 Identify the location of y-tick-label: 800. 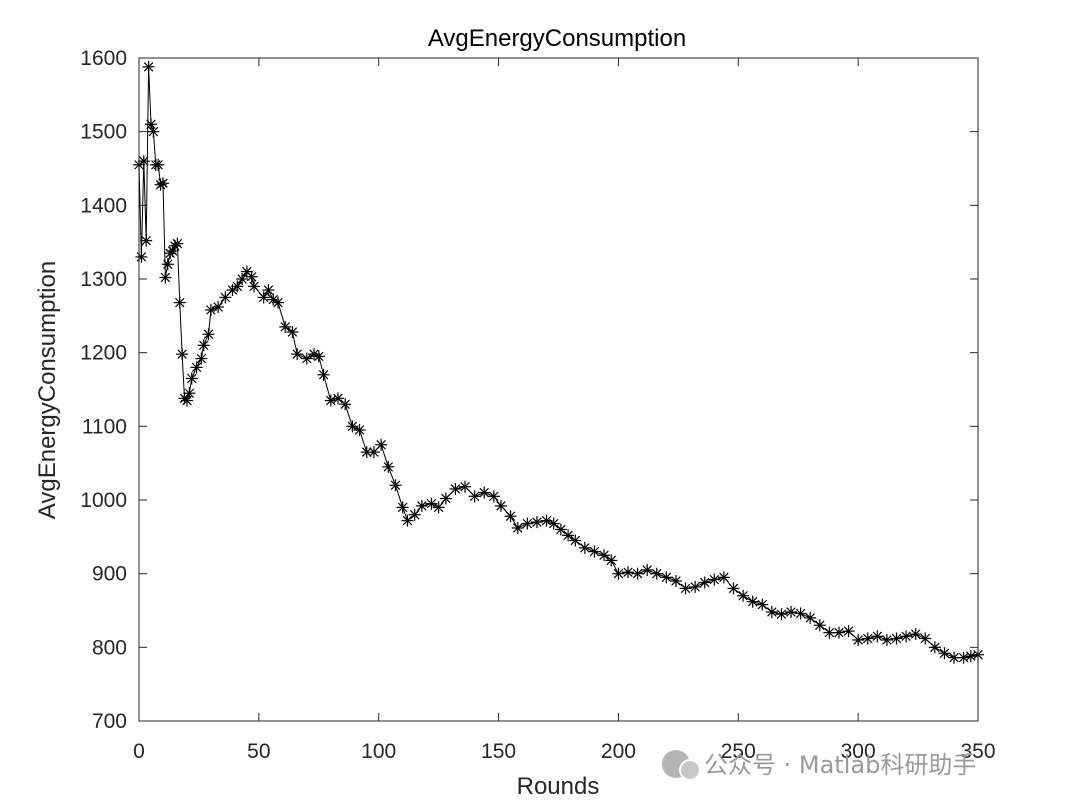
(109, 647).